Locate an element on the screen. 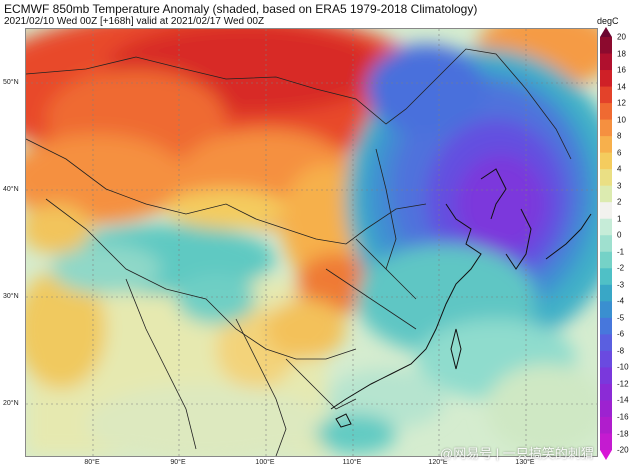 The image size is (640, 473). colorbar-tick-label: 1 is located at coordinates (619, 219).